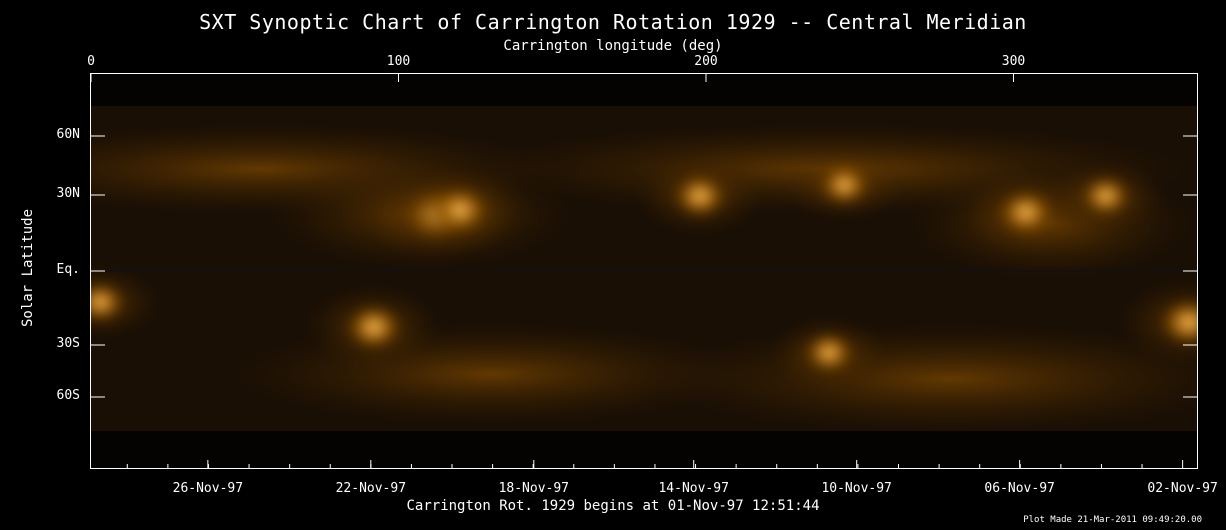 The width and height of the screenshot is (1226, 530). I want to click on left-tick-label: 60S, so click(68, 395).